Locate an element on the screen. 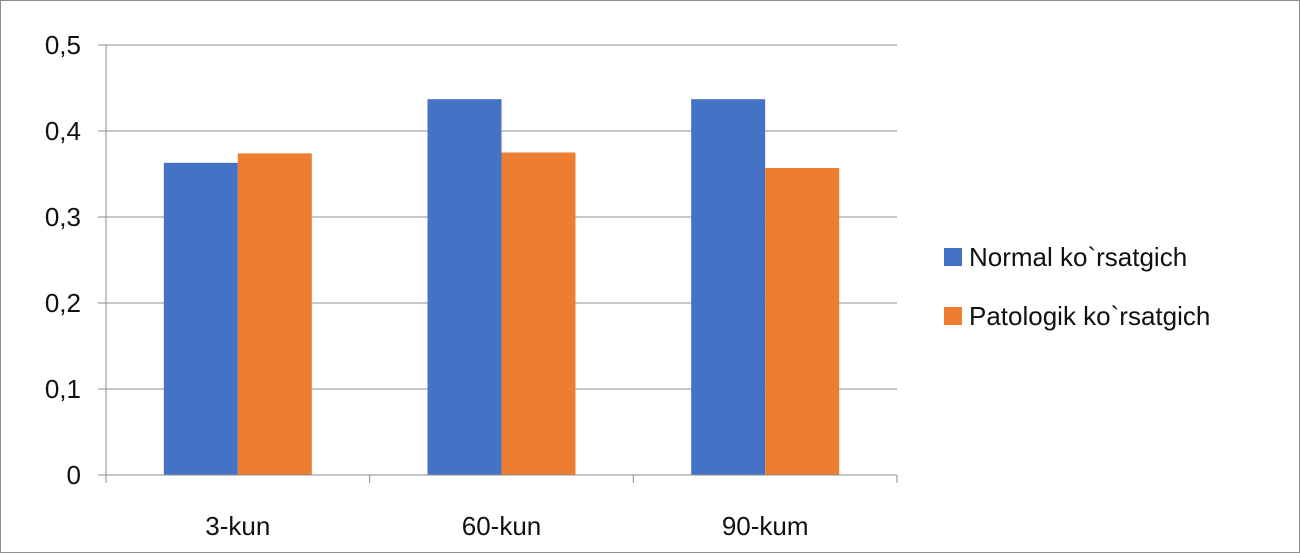 Image resolution: width=1300 pixels, height=557 pixels. y-tick-label: 0,3 is located at coordinates (63, 217).